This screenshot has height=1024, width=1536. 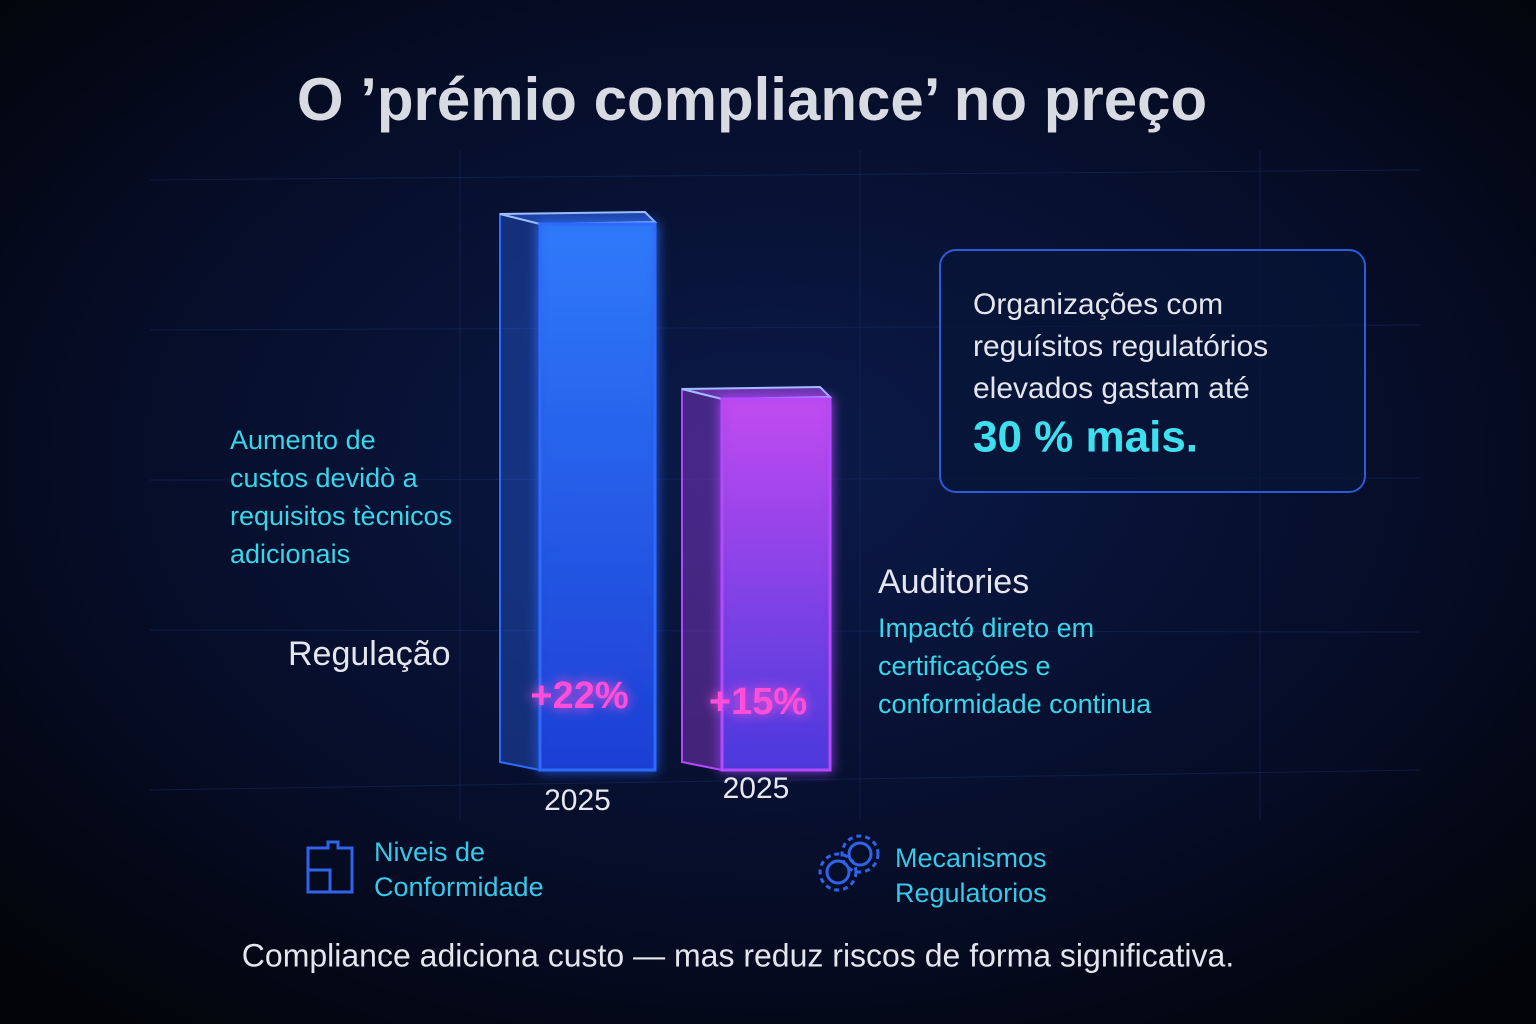 What do you see at coordinates (1152, 371) in the screenshot?
I see `callout-box` at bounding box center [1152, 371].